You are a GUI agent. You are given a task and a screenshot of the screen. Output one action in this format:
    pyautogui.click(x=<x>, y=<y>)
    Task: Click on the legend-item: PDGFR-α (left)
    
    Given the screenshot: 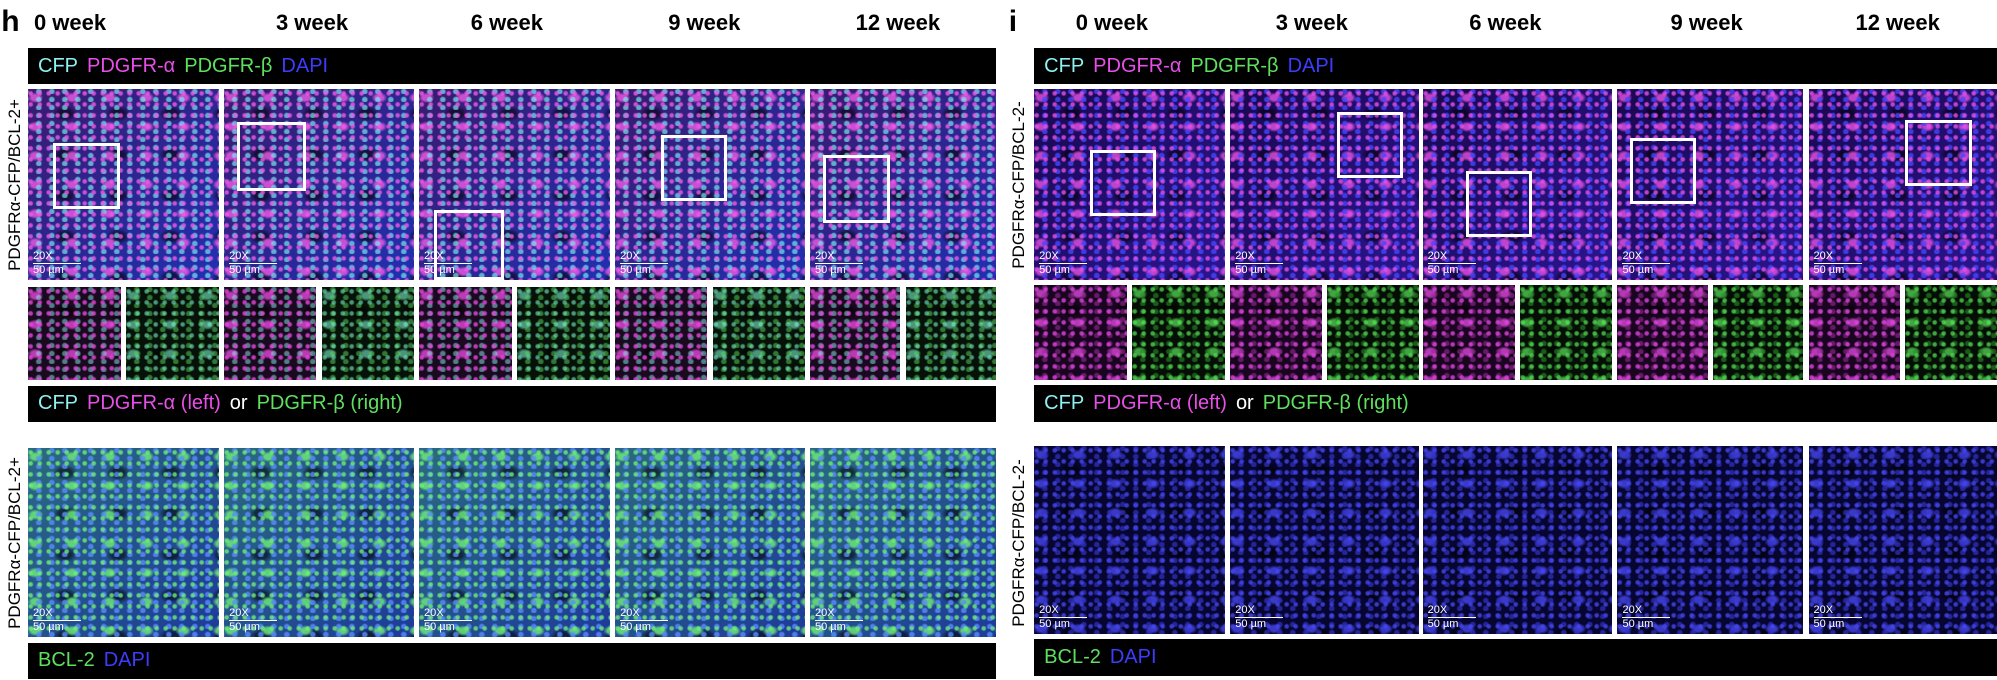 What is the action you would take?
    pyautogui.click(x=154, y=403)
    